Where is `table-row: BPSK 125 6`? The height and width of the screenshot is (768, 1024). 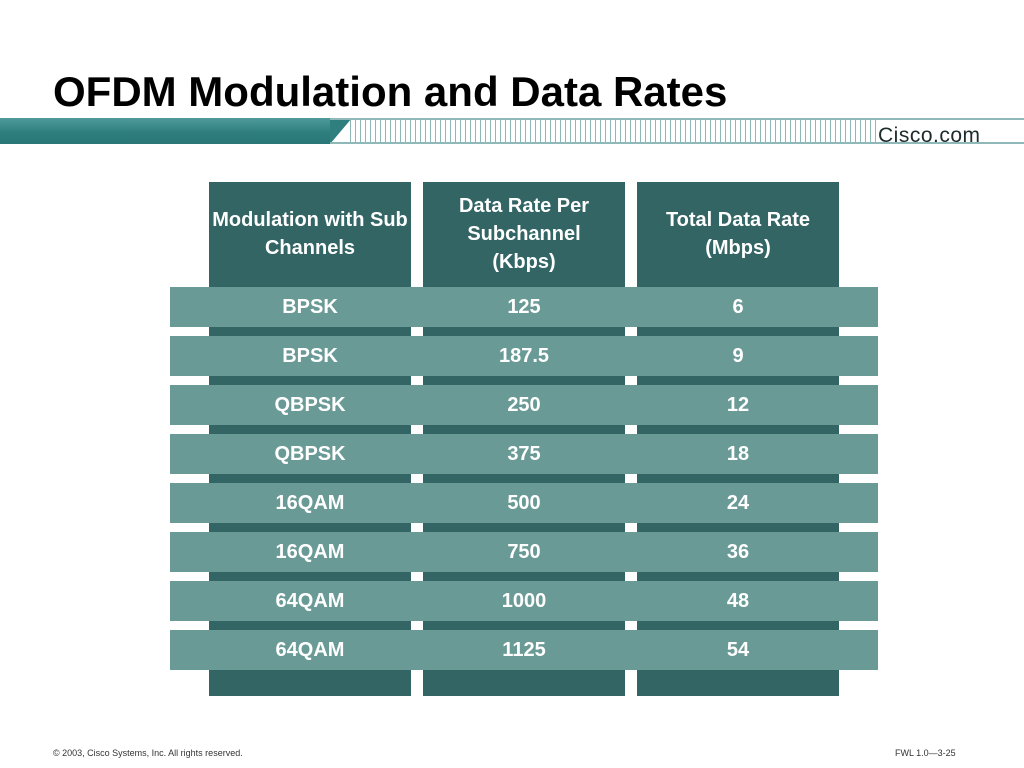
table-row: BPSK 125 6 is located at coordinates (524, 307).